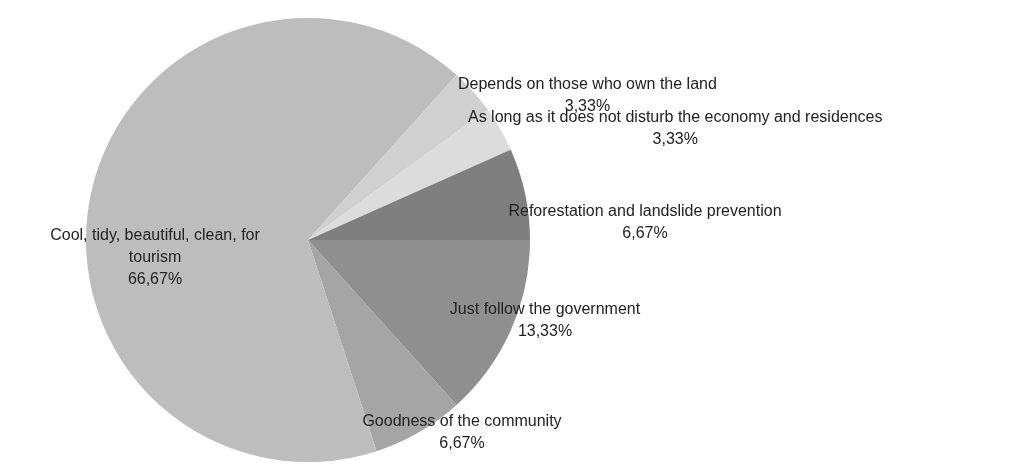  Describe the element at coordinates (155, 279) in the screenshot. I see `data-label: 66,67%` at that location.